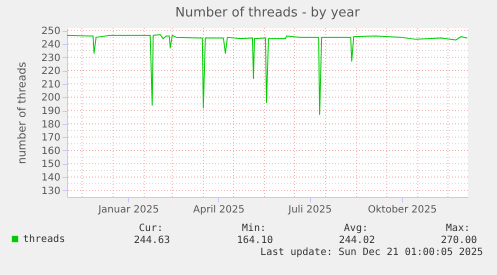  Describe the element at coordinates (50, 178) in the screenshot. I see `y-tick-label: 140` at that location.